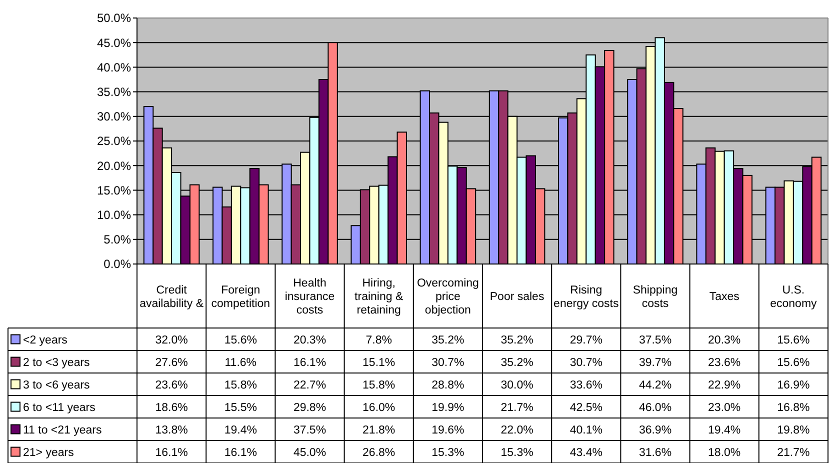 The image size is (832, 463). I want to click on x-tick-label: U.S. economy, so click(794, 297).